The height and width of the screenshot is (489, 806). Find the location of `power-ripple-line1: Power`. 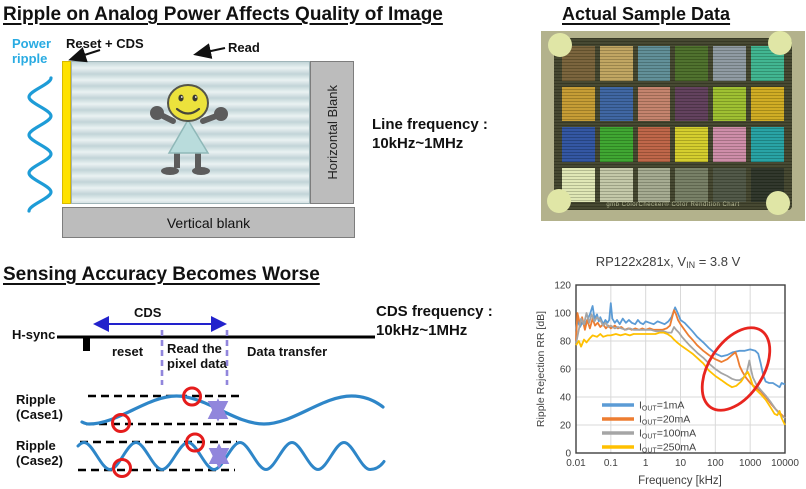

power-ripple-line1: Power is located at coordinates (32, 43).